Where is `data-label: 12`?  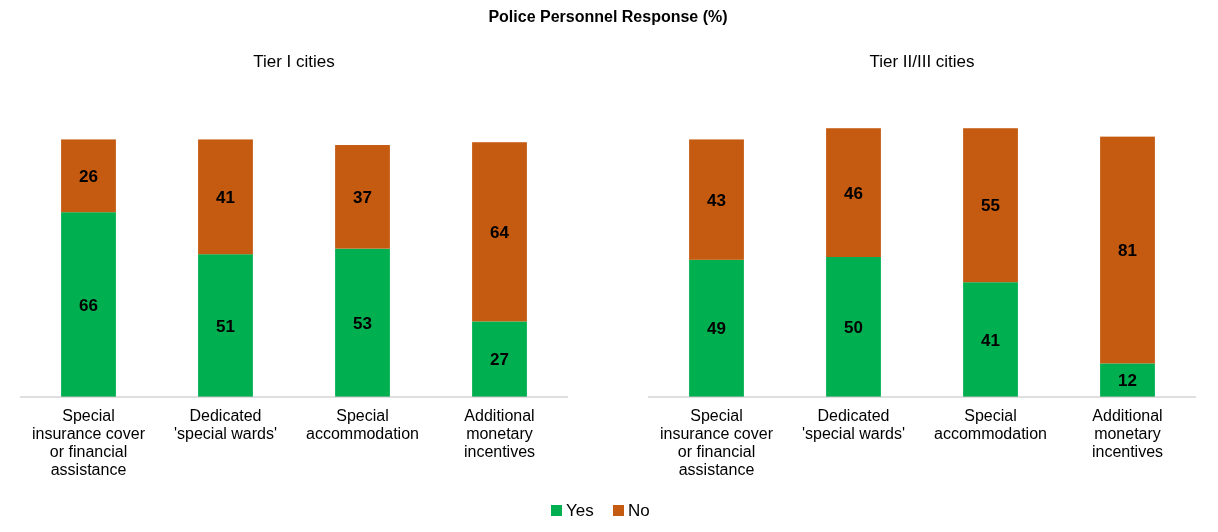 data-label: 12 is located at coordinates (1127, 381).